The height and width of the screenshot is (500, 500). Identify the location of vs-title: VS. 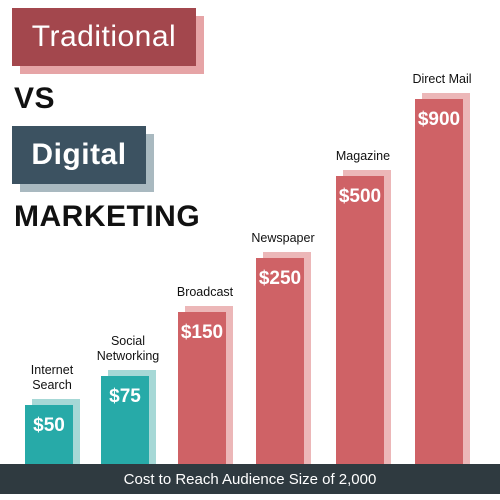
(35, 98).